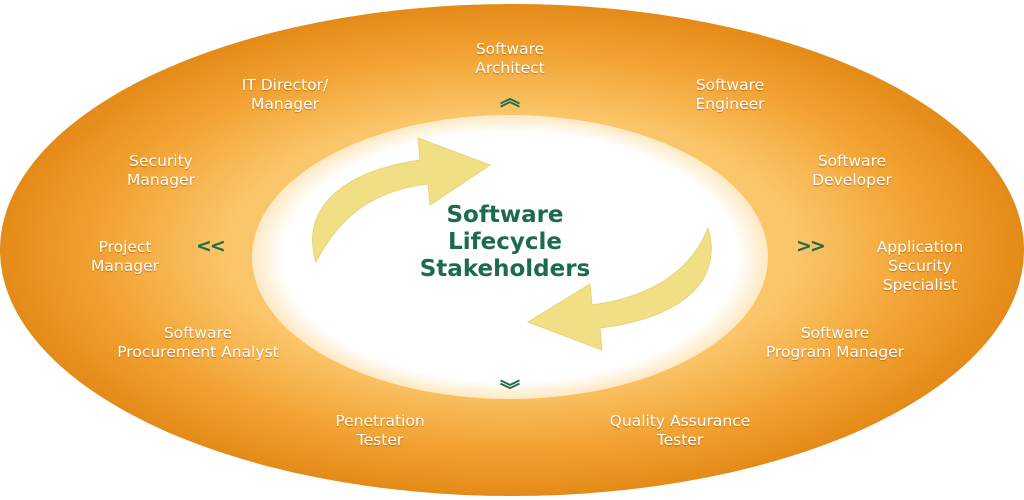 This screenshot has height=500, width=1024. I want to click on role-label: Architect, so click(510, 68).